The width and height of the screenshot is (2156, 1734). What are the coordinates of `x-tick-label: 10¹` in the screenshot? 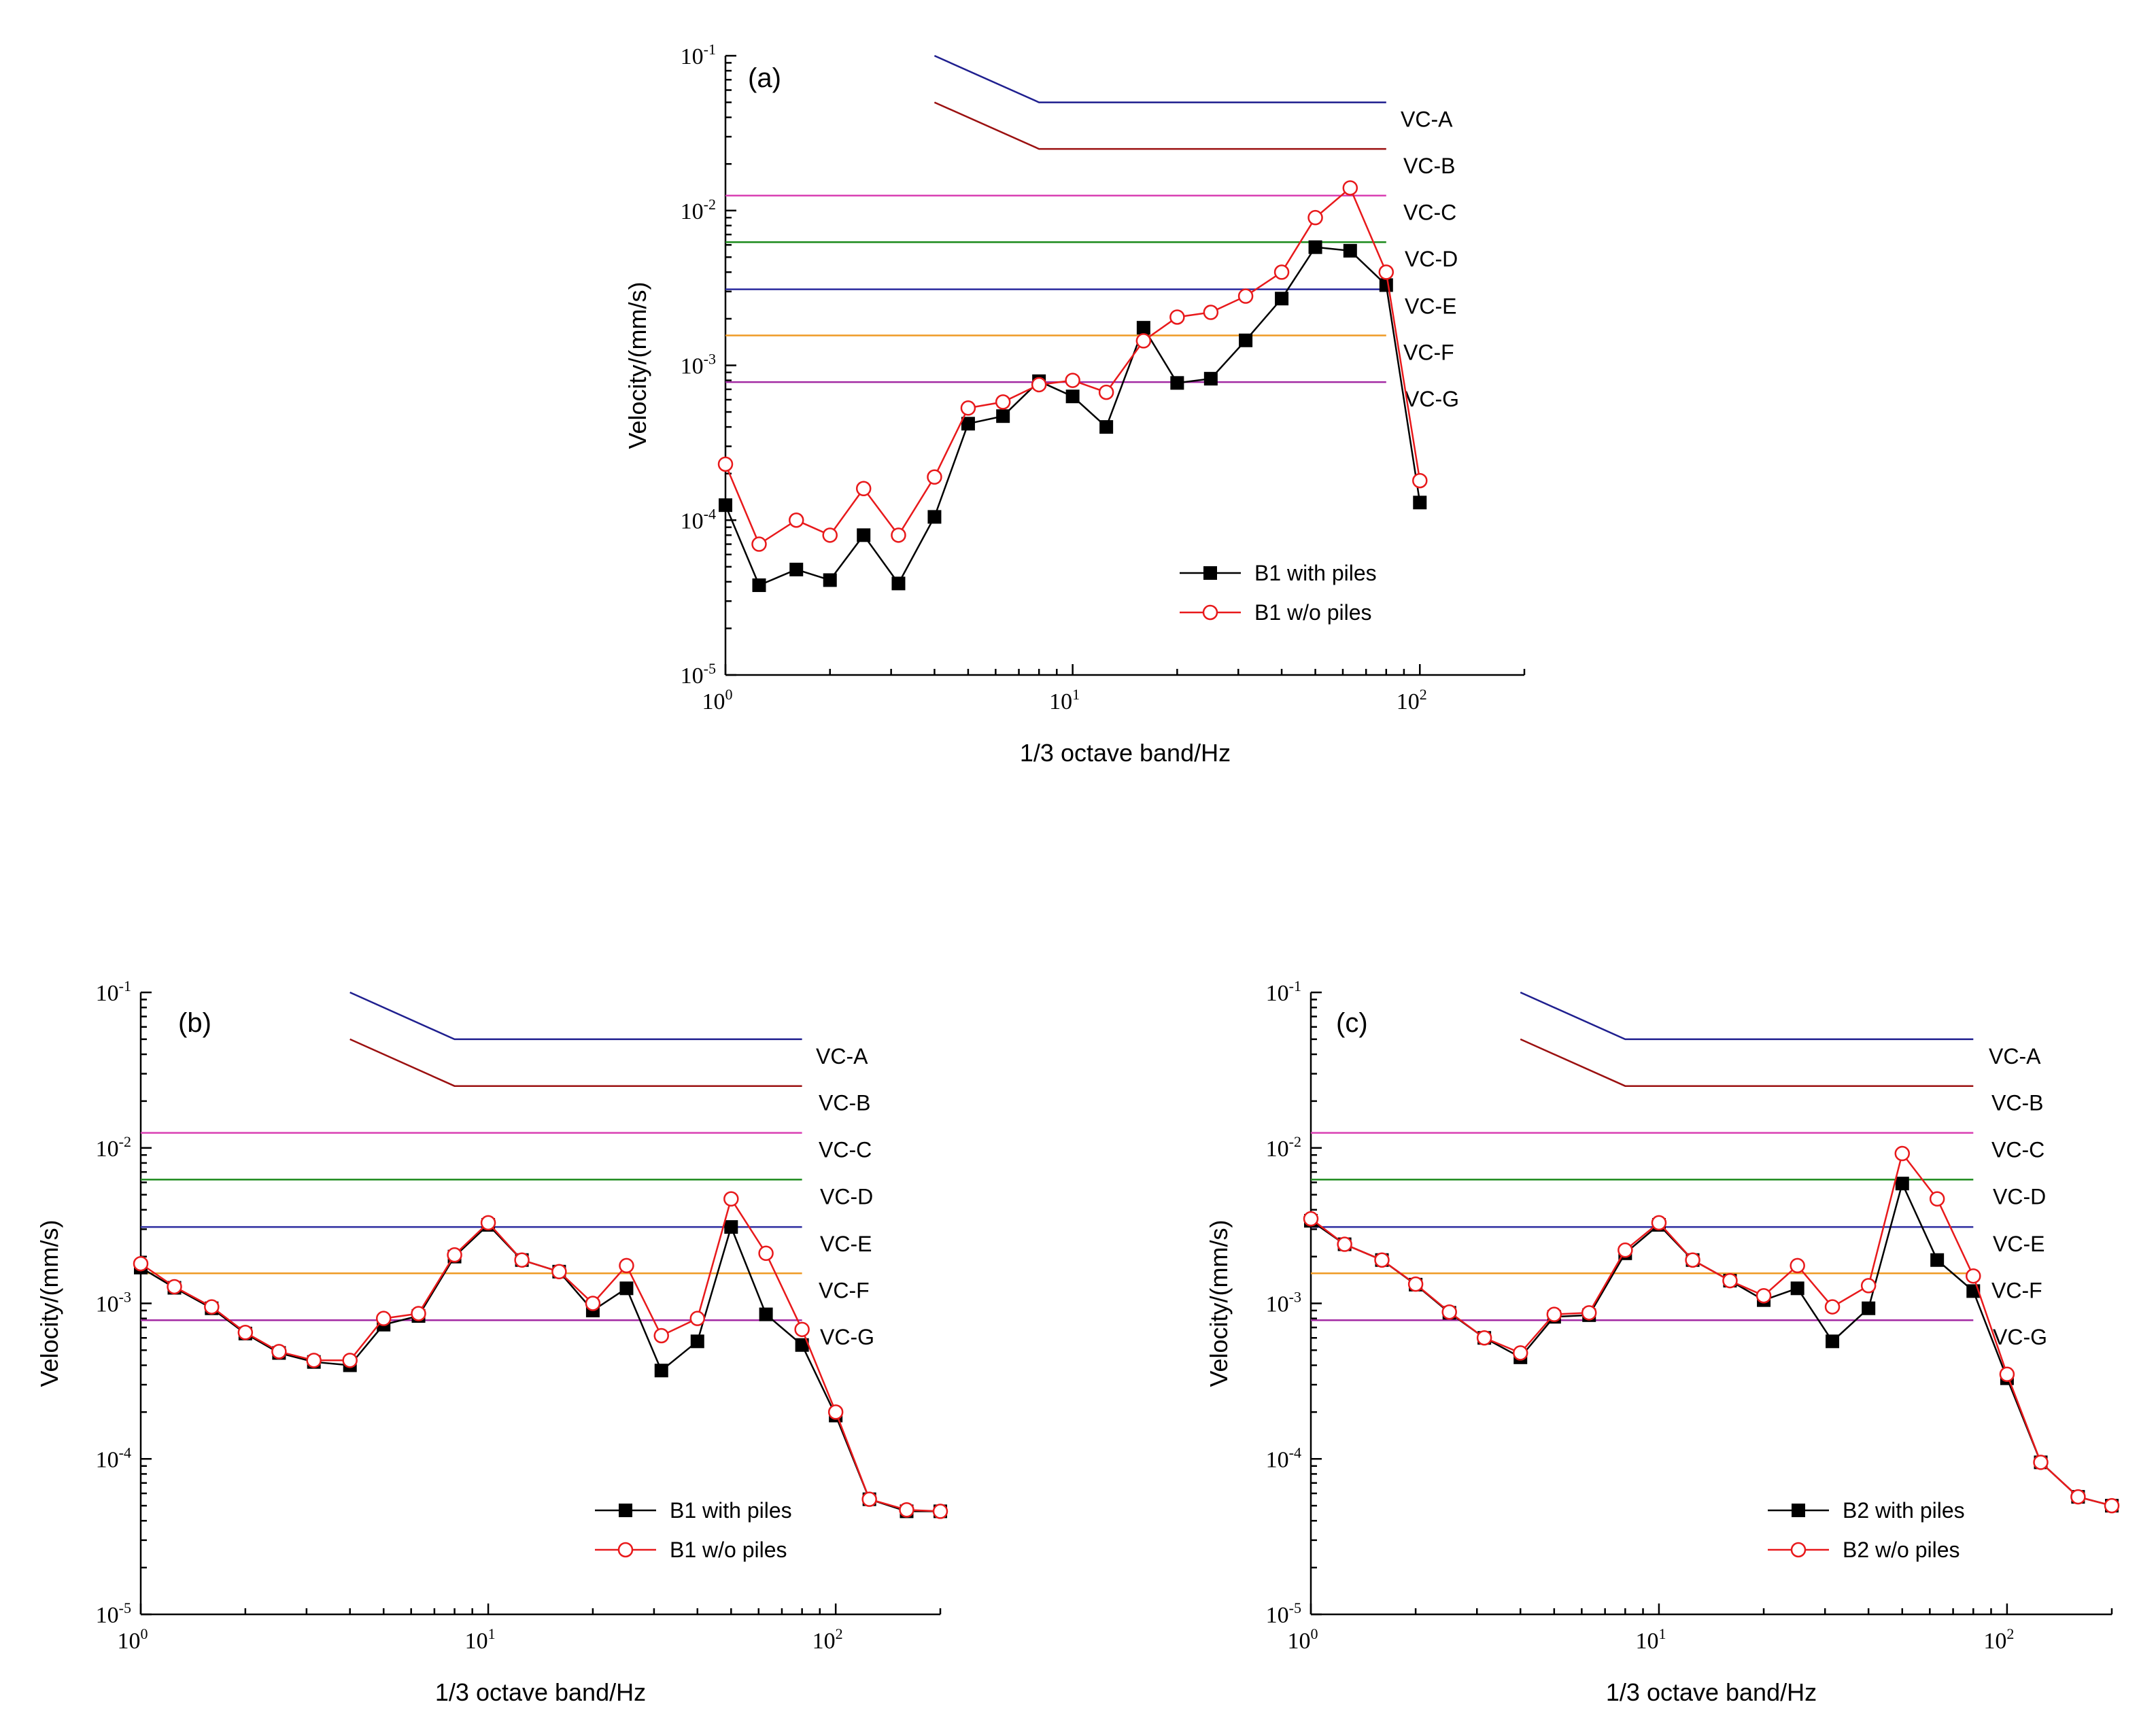 It's located at (1064, 700).